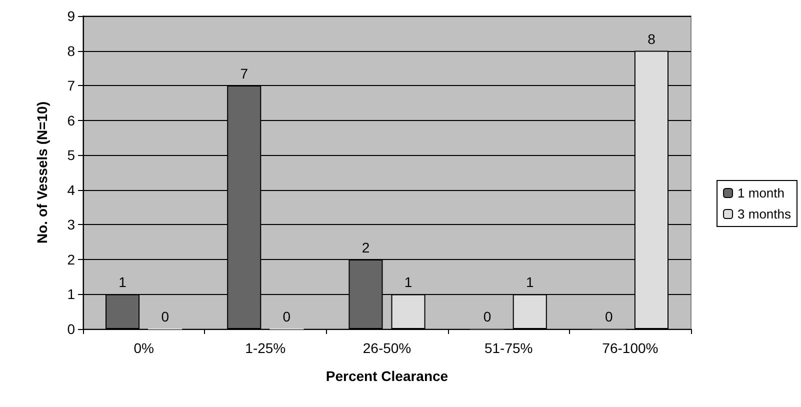 This screenshot has width=801, height=407. I want to click on data-label: 7, so click(244, 74).